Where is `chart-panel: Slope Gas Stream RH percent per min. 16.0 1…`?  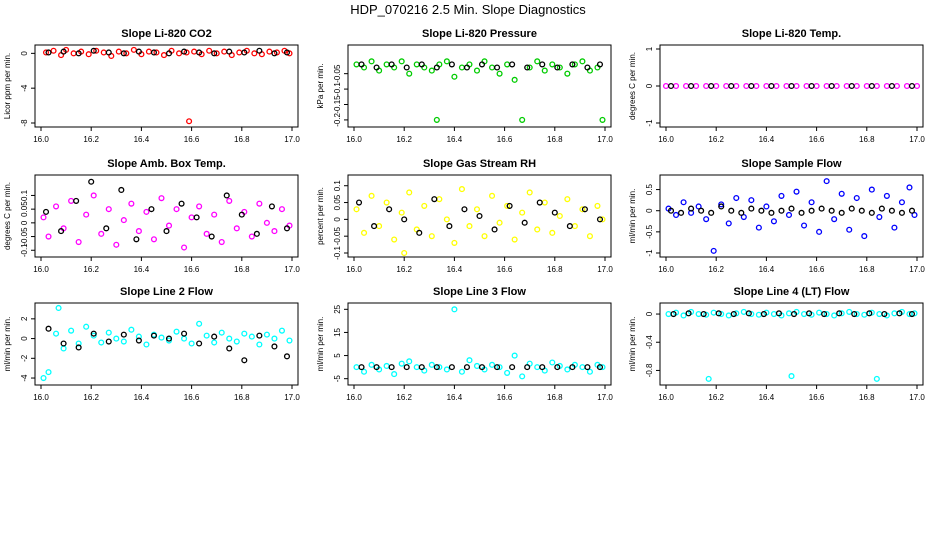 chart-panel: Slope Gas Stream RH percent per min. 16.0 1… is located at coordinates (464, 216).